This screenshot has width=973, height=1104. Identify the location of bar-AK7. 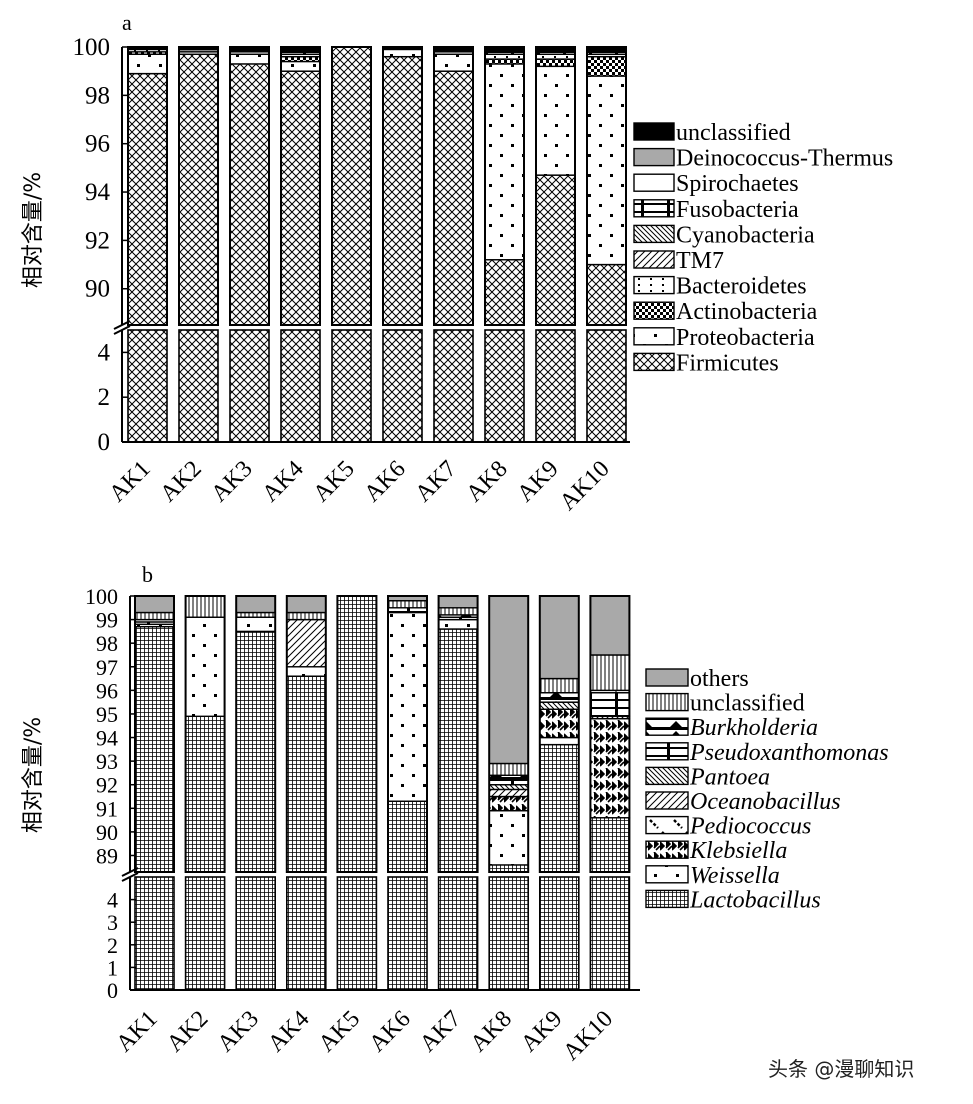
(453, 244).